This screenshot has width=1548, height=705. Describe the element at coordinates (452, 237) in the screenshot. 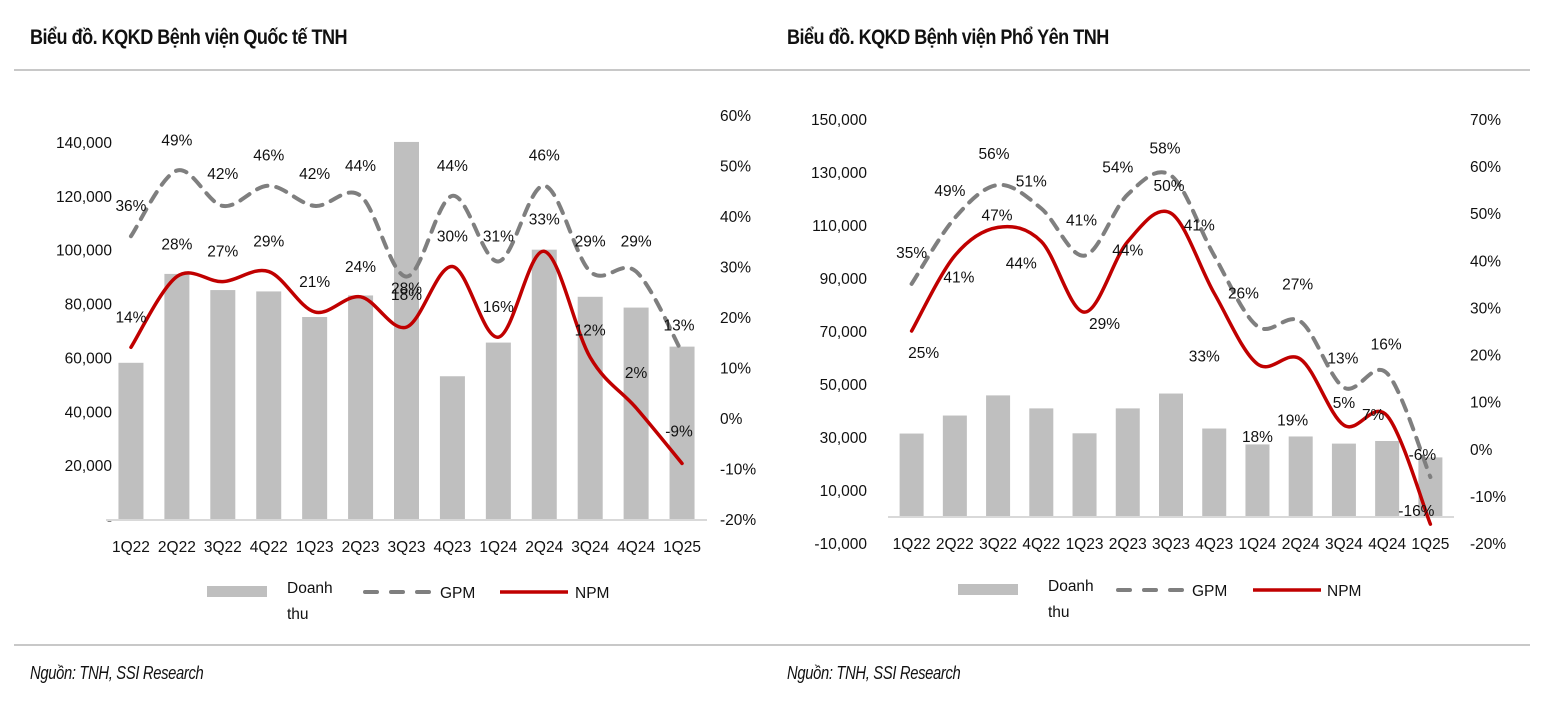

I see `npm-data-label: 30%` at that location.